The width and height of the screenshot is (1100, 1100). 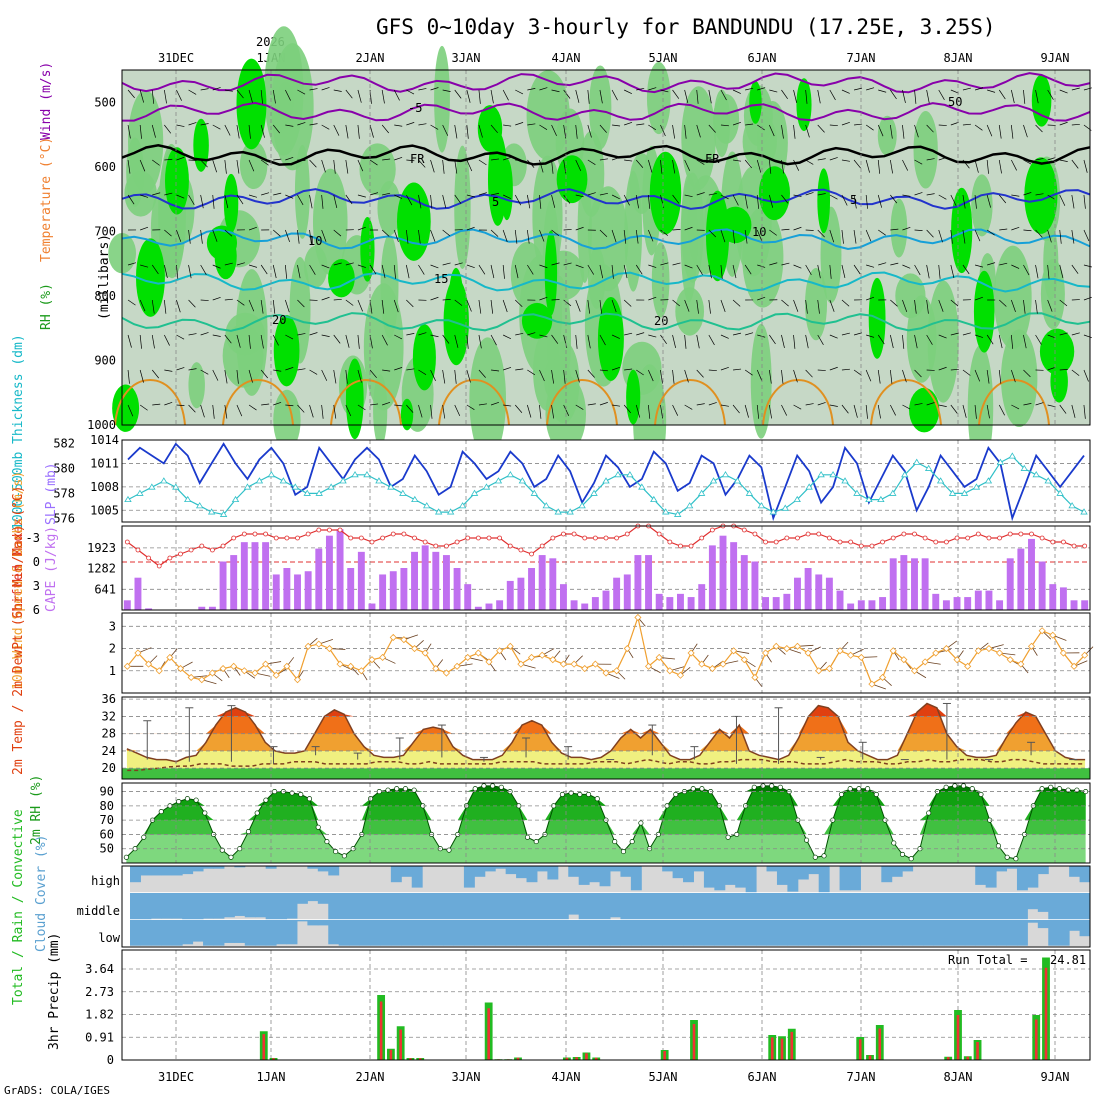 What do you see at coordinates (107, 834) in the screenshot?
I see `rh2m-tick: 60` at bounding box center [107, 834].